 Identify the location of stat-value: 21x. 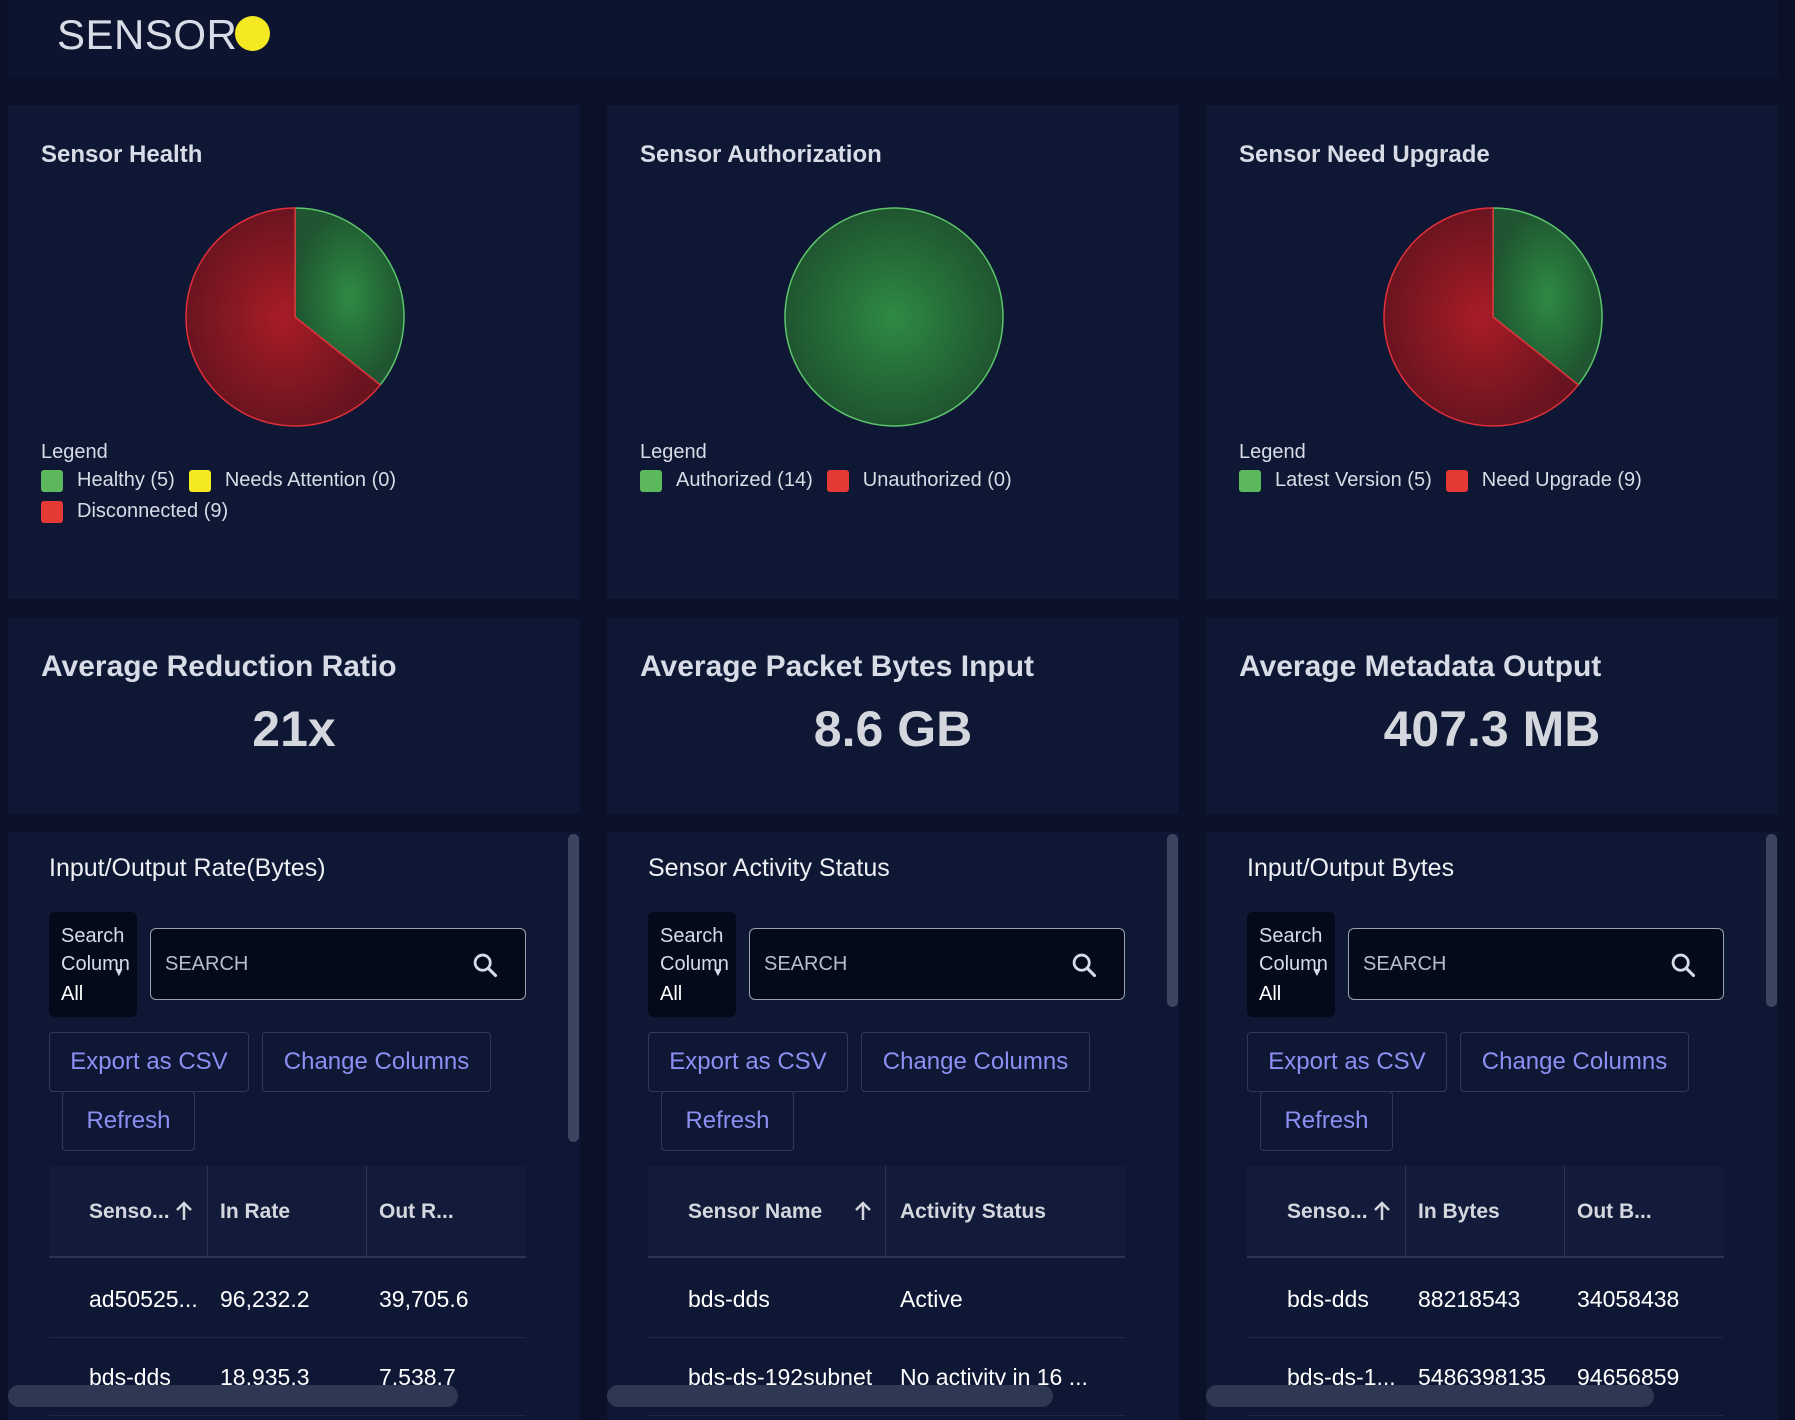
(294, 729).